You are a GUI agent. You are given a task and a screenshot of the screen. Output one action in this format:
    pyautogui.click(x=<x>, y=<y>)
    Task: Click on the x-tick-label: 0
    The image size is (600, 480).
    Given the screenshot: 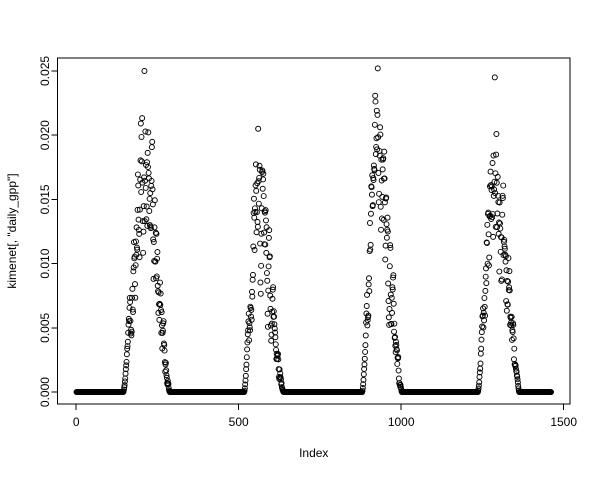 What is the action you would take?
    pyautogui.click(x=76, y=422)
    